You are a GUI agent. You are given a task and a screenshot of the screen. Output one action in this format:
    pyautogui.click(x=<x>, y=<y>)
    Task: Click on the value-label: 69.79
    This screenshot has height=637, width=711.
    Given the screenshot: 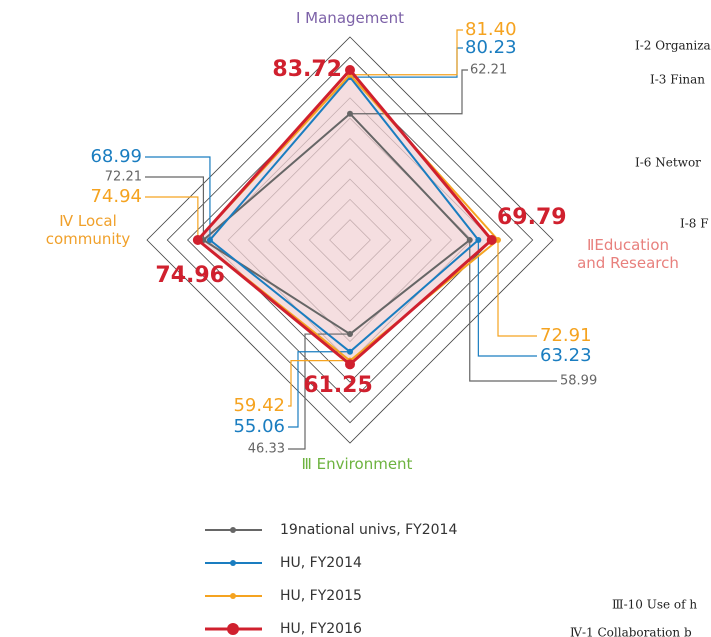 What is the action you would take?
    pyautogui.click(x=532, y=217)
    